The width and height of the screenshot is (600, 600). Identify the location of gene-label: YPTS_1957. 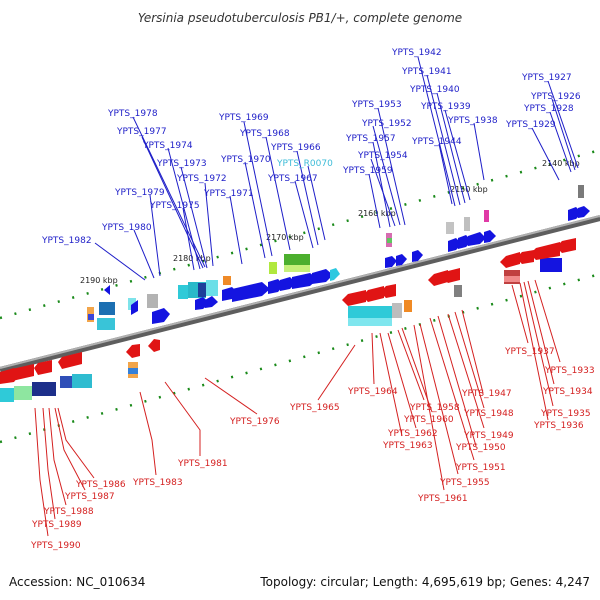
(370, 139).